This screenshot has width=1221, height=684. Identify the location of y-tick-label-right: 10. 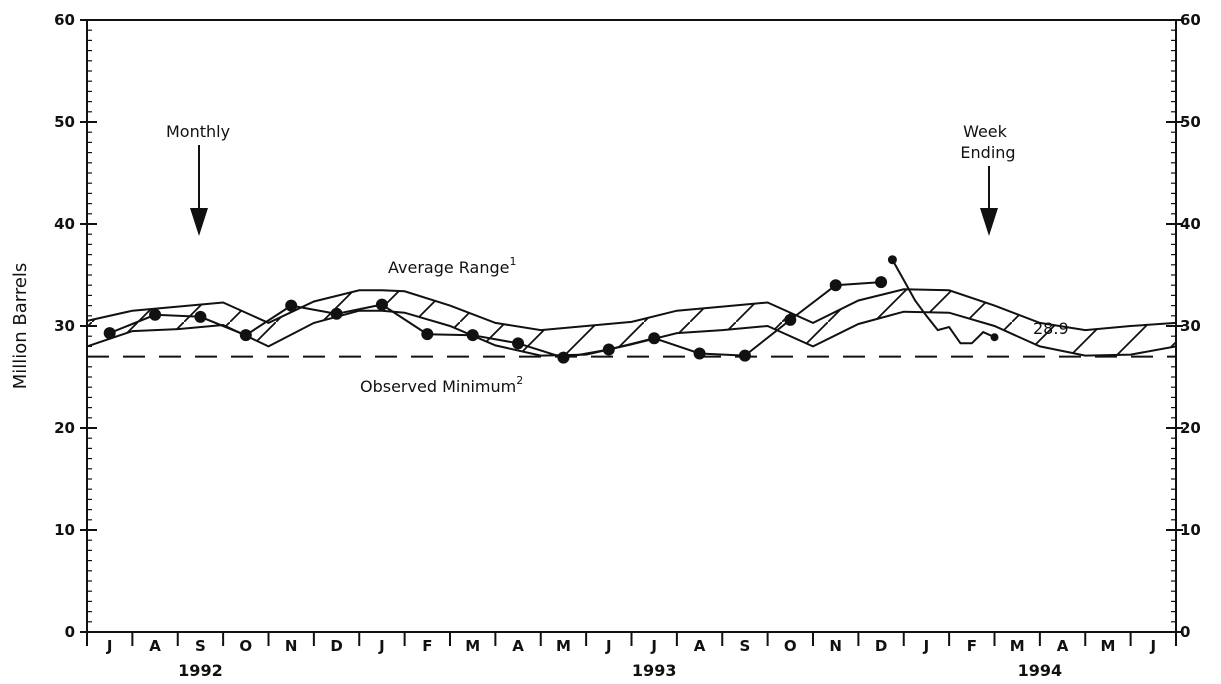
(1190, 530).